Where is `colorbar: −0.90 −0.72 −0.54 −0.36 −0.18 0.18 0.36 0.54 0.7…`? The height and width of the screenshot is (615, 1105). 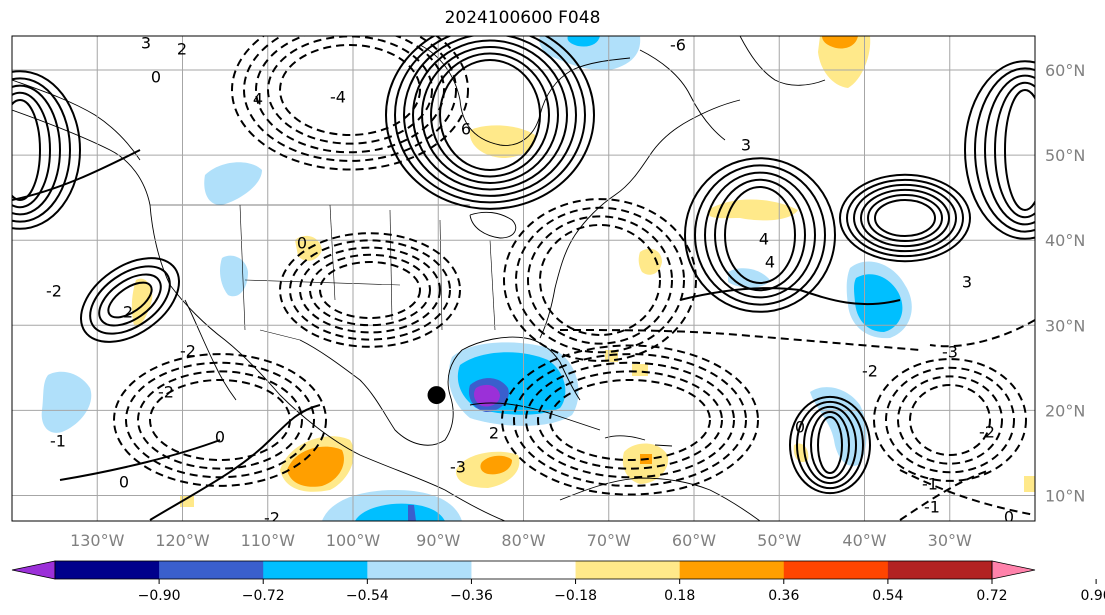 colorbar: −0.90 −0.72 −0.54 −0.36 −0.18 0.18 0.36 0.54 0.7… is located at coordinates (558, 582).